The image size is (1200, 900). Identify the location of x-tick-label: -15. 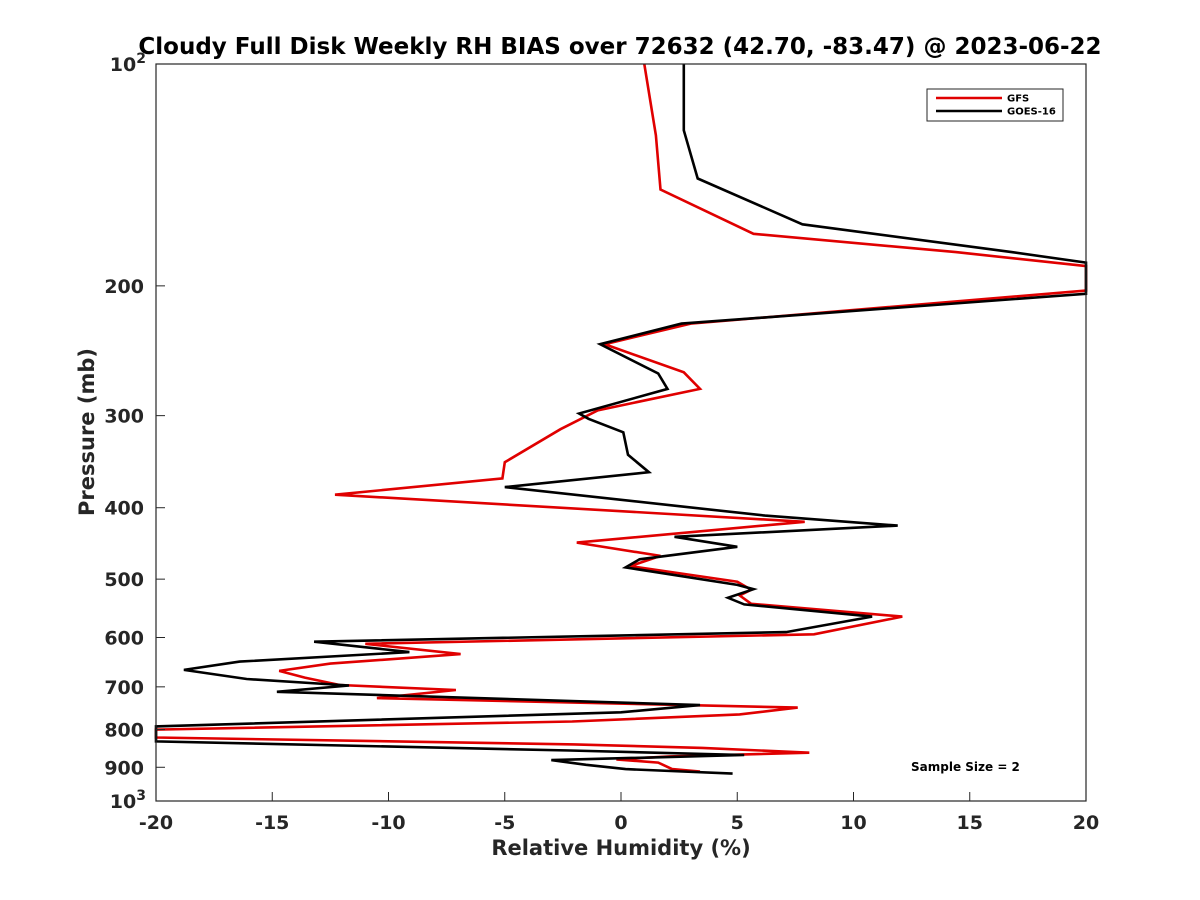
(272, 823).